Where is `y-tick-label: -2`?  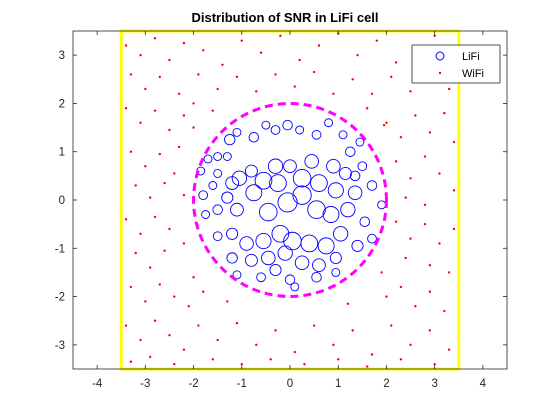
y-tick-label: -2 is located at coordinates (60, 298).